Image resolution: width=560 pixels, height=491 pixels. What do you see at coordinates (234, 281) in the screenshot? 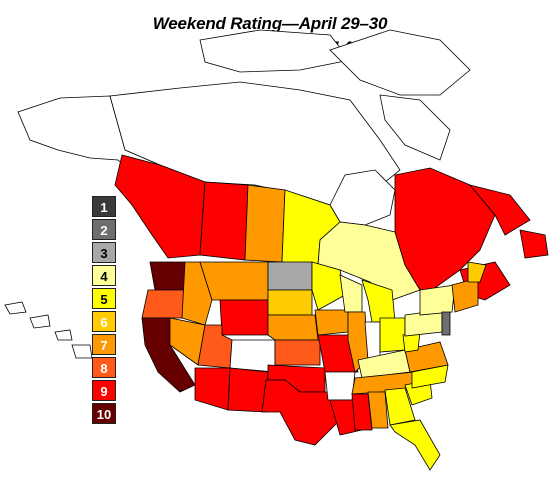
I see `montana` at bounding box center [234, 281].